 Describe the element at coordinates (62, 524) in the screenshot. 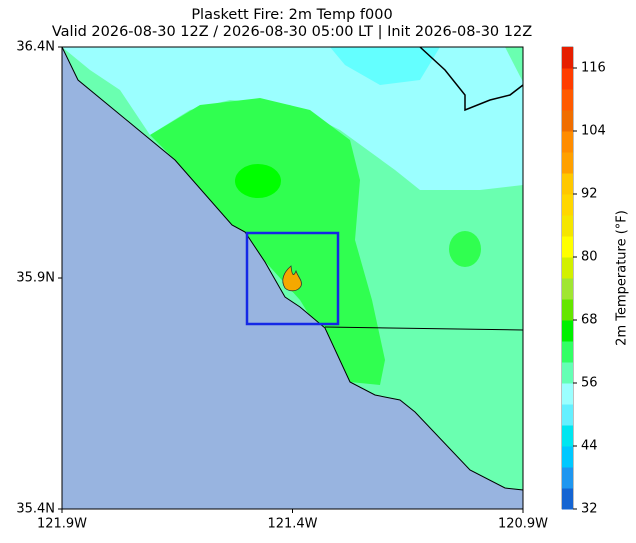

I see `x-tick-label: 121.9W` at that location.